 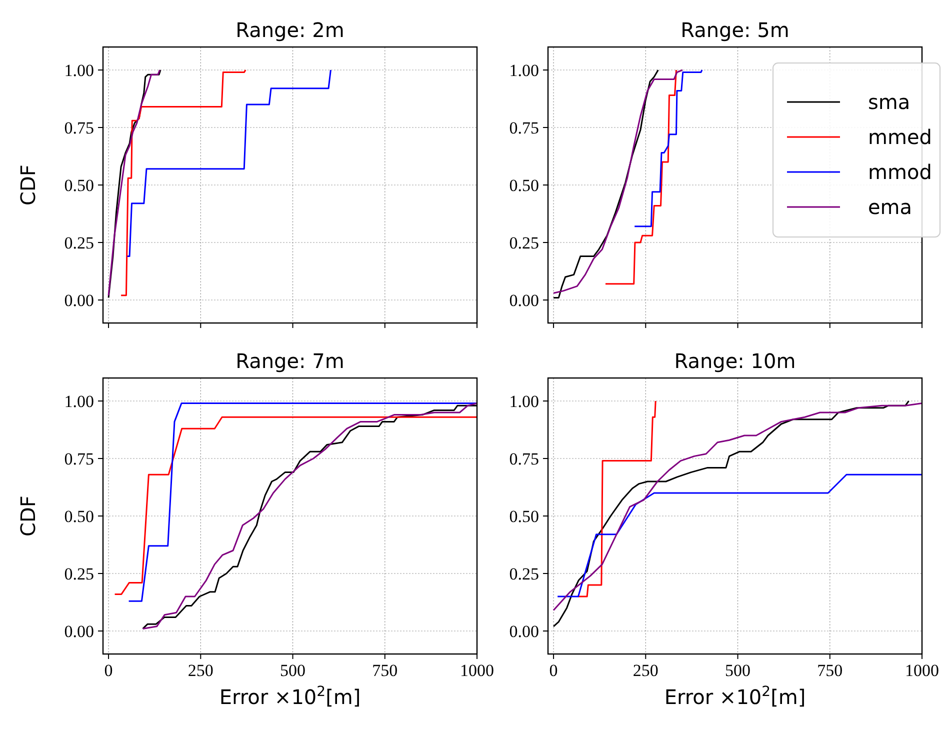 What do you see at coordinates (889, 102) in the screenshot?
I see `legend-label: sma` at bounding box center [889, 102].